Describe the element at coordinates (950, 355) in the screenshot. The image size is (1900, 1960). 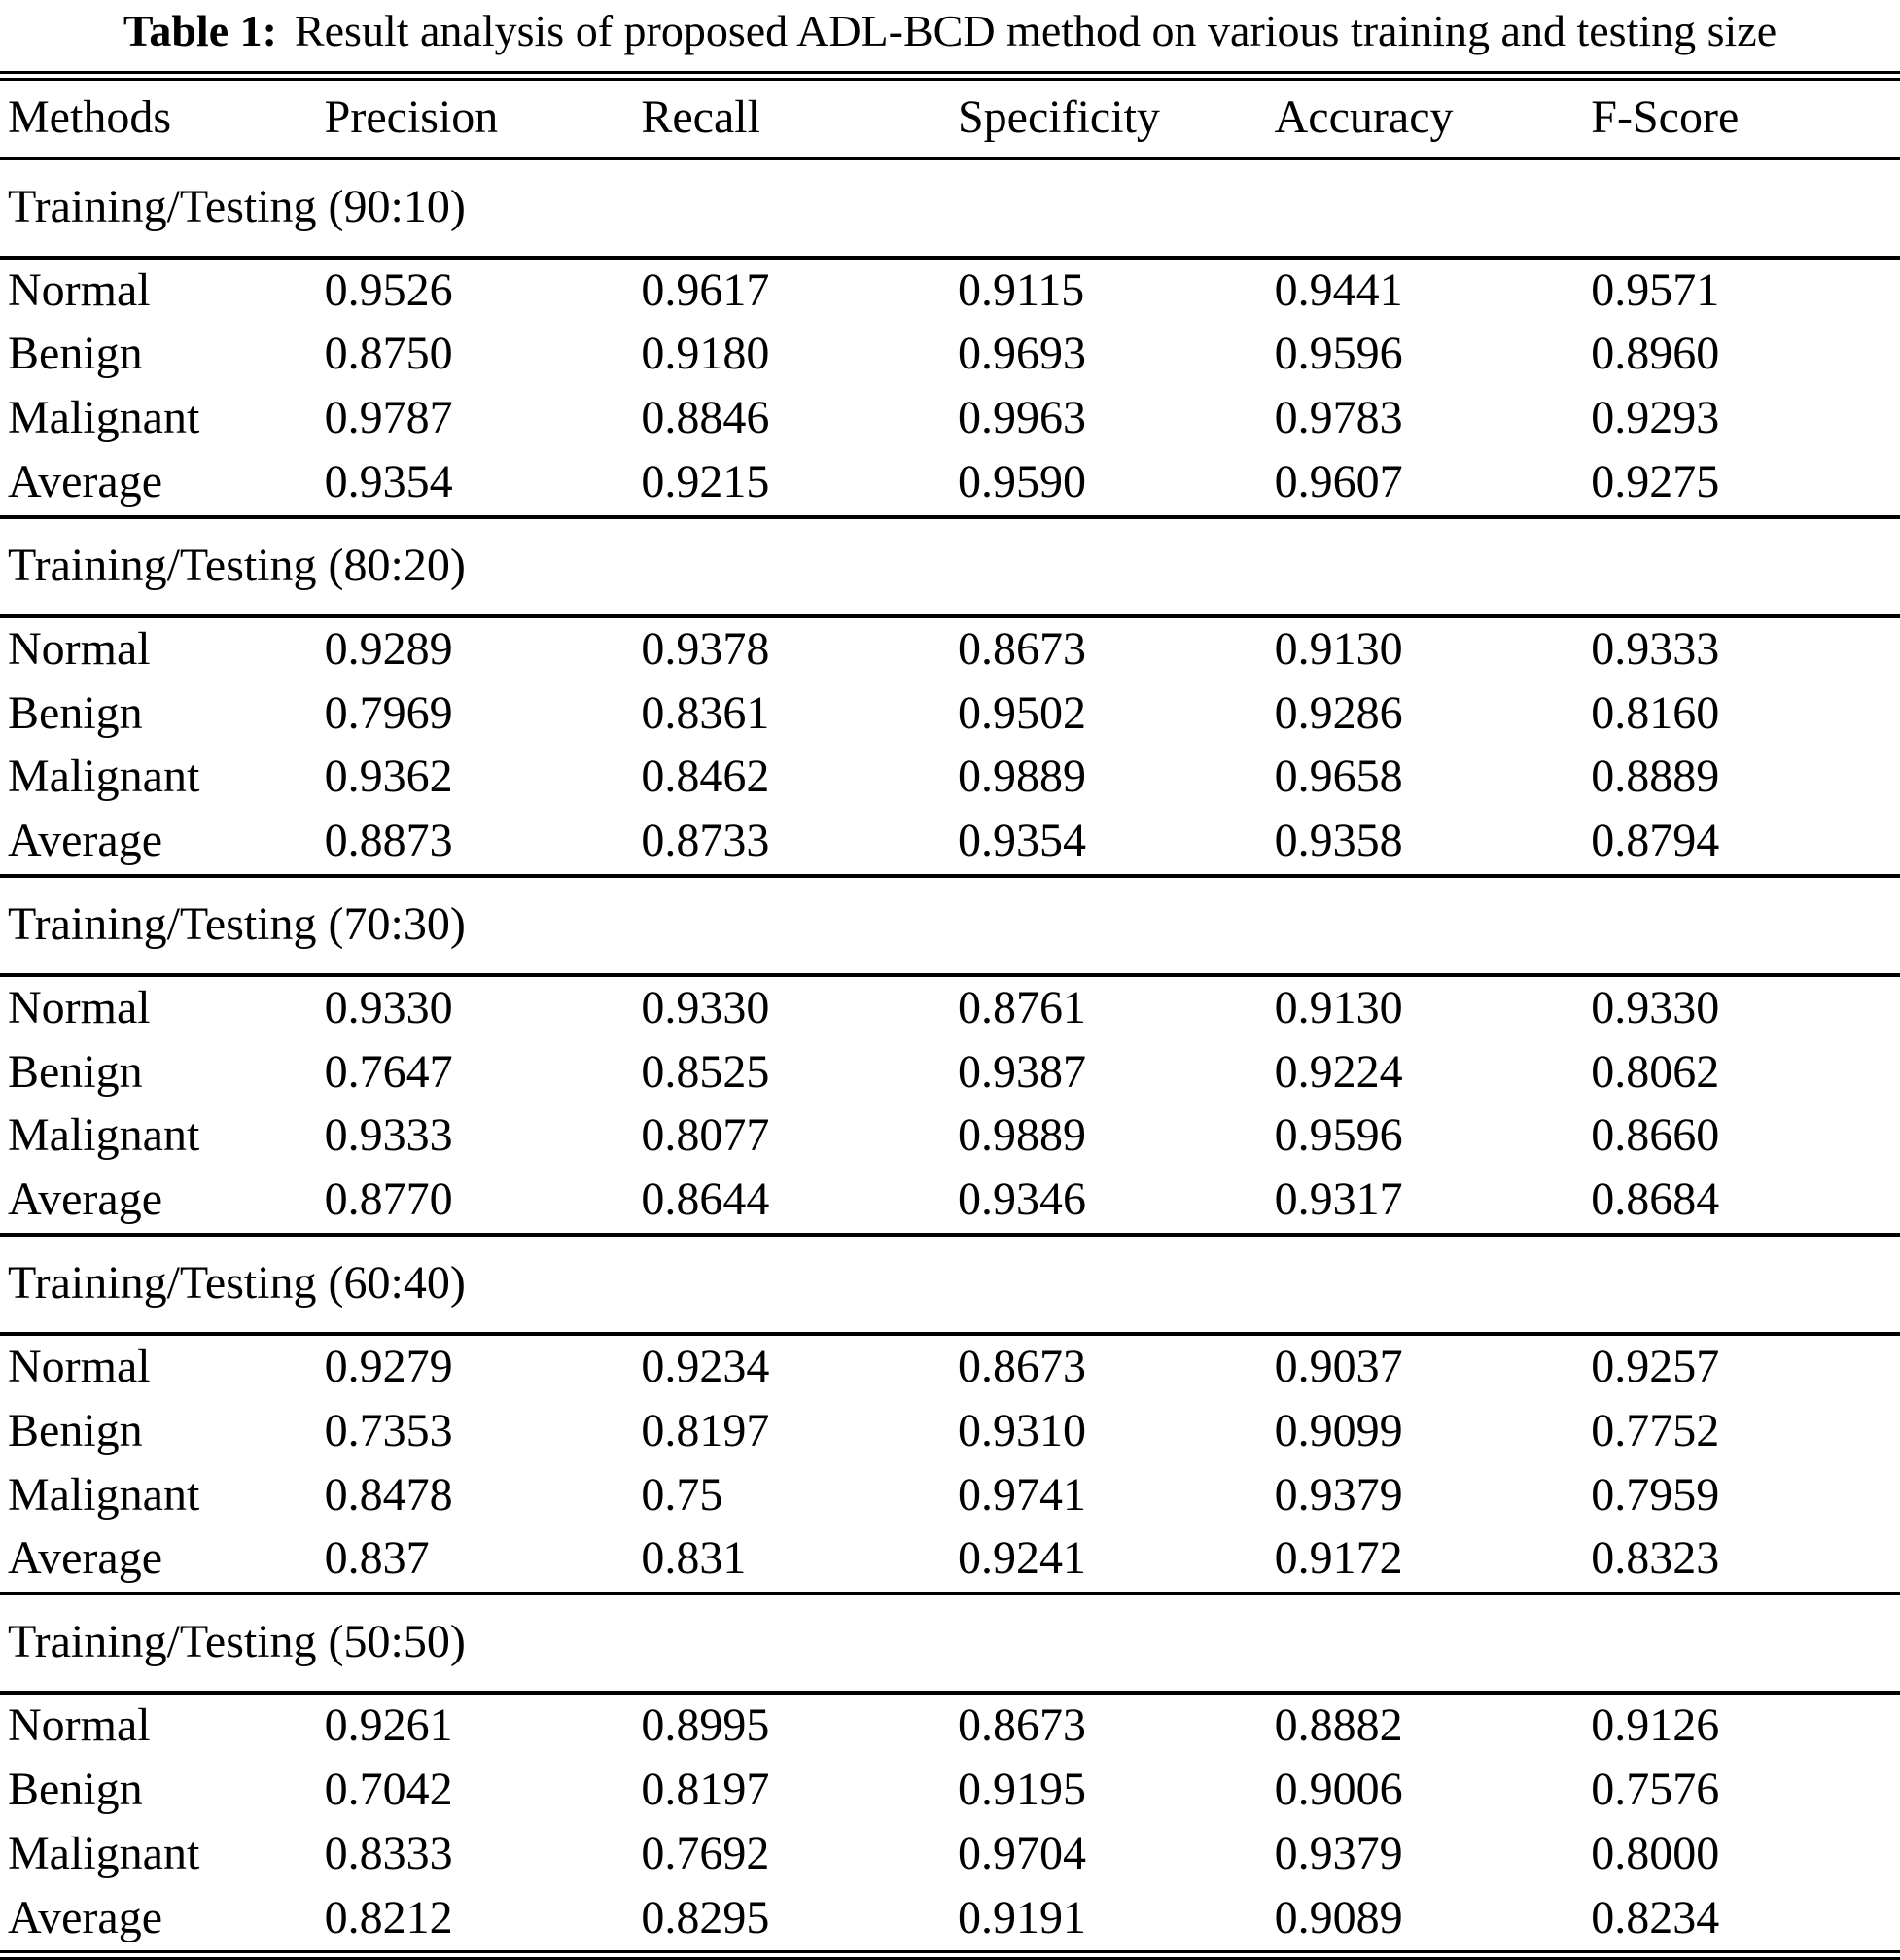
I see `table-row: Benign 0.8750 0.9180 0.9693 0.9596 0.8960` at that location.